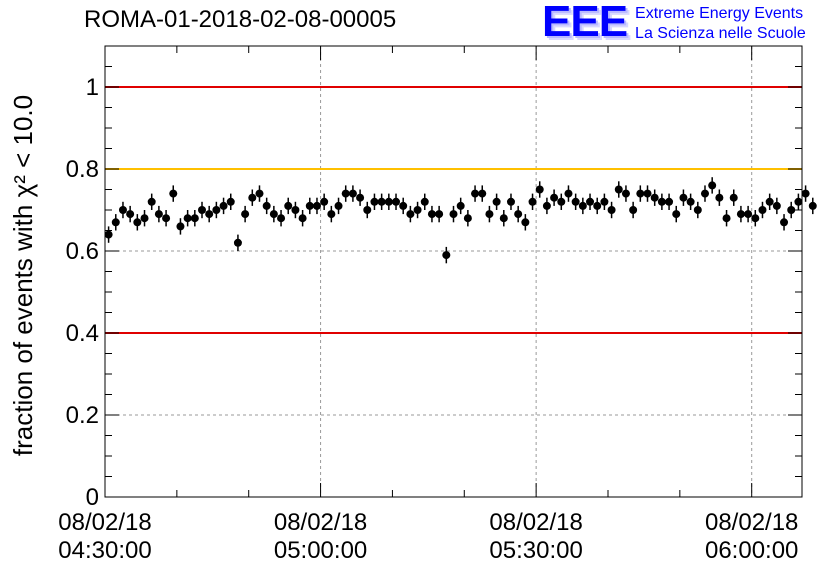  What do you see at coordinates (82, 333) in the screenshot?
I see `y-tick-label: 0.4` at bounding box center [82, 333].